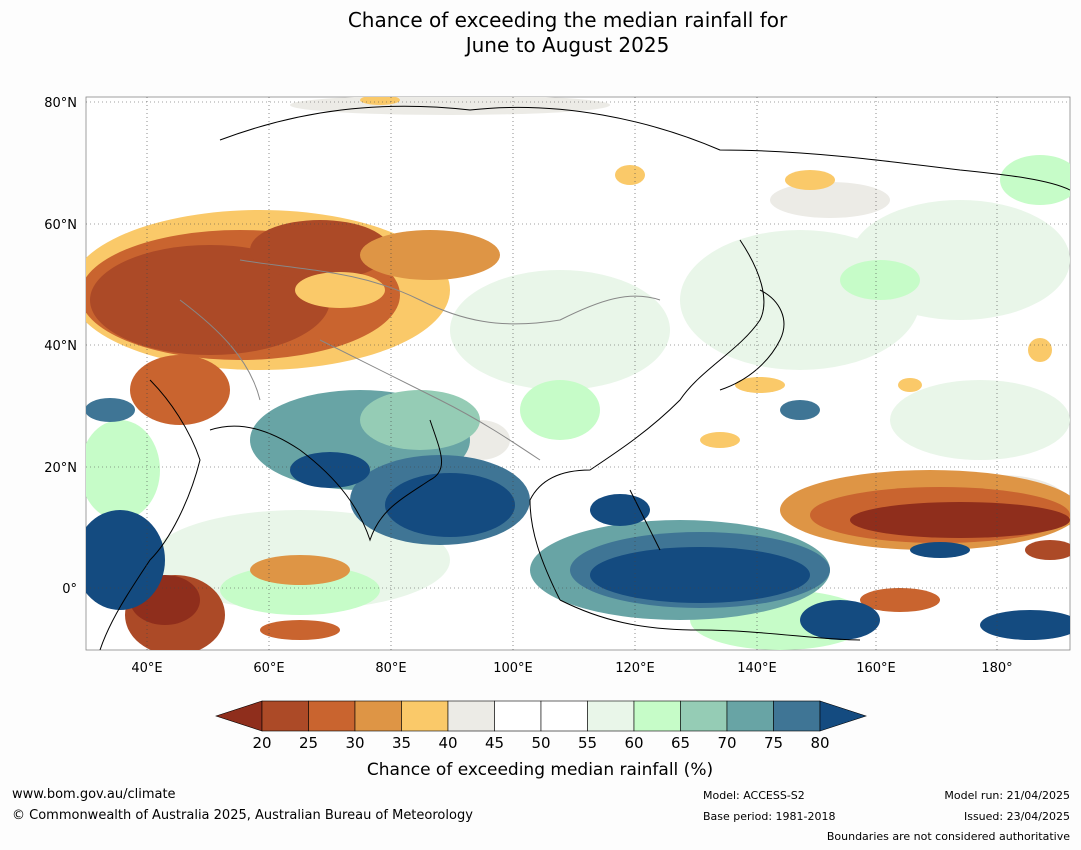 The height and width of the screenshot is (850, 1081). I want to click on lon-label-140e: 140°E, so click(757, 668).